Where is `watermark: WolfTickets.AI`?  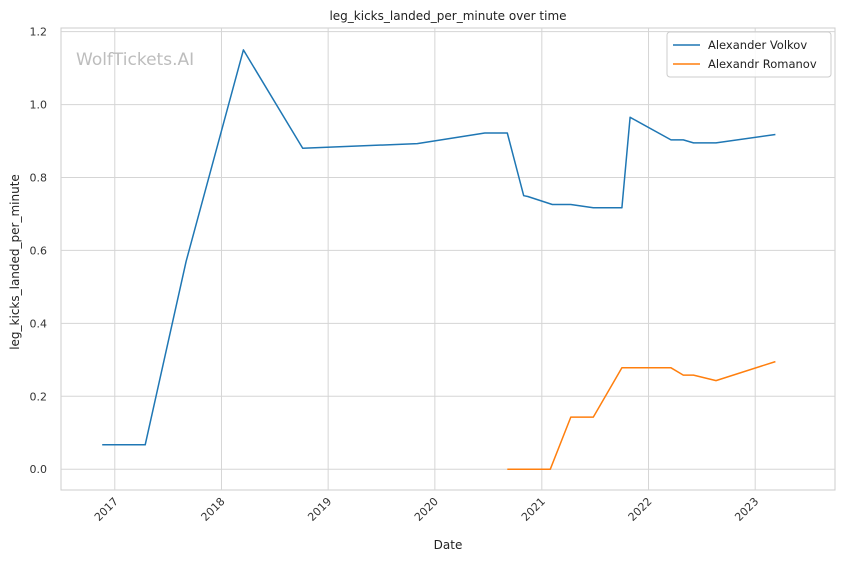 watermark: WolfTickets.AI is located at coordinates (135, 60).